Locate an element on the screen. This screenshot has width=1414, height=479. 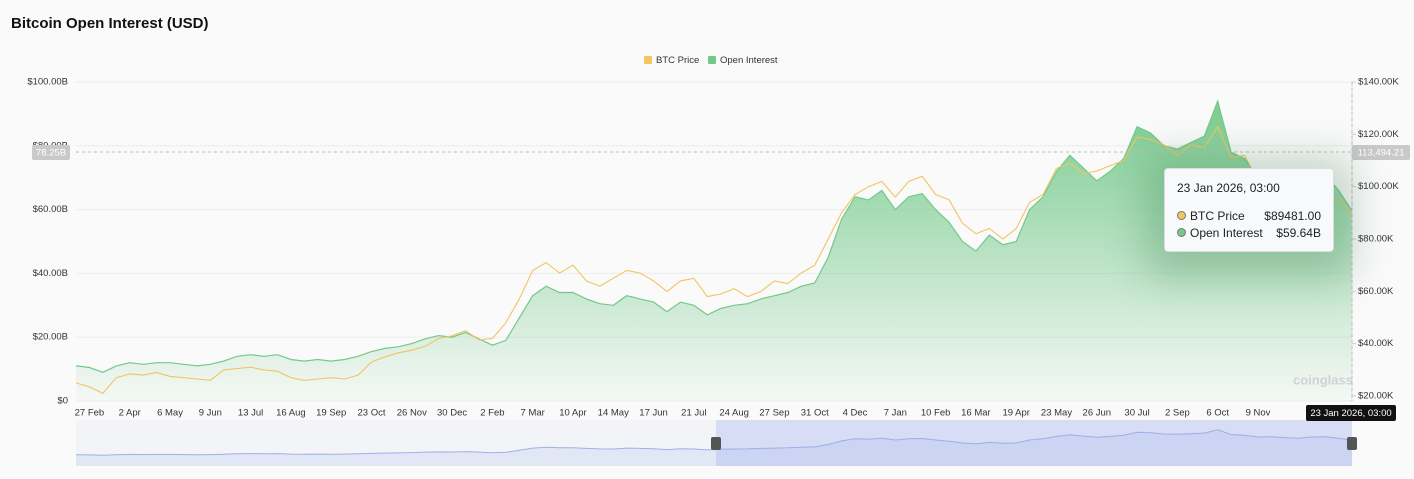
legend-label: BTC Price is located at coordinates (677, 60).